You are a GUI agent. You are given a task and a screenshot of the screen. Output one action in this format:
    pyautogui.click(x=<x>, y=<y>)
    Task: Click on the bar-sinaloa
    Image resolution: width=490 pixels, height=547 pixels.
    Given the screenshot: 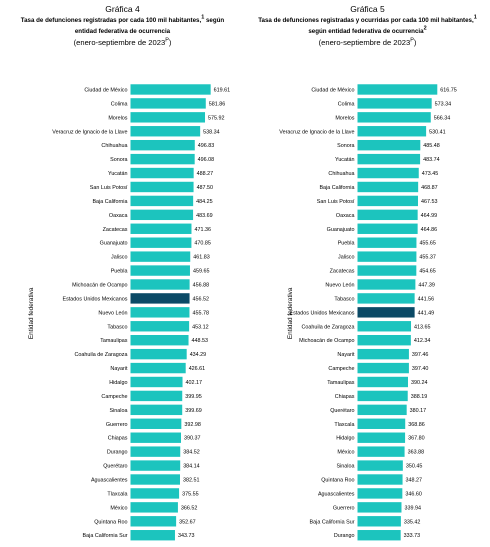 What is the action you would take?
    pyautogui.click(x=156, y=410)
    